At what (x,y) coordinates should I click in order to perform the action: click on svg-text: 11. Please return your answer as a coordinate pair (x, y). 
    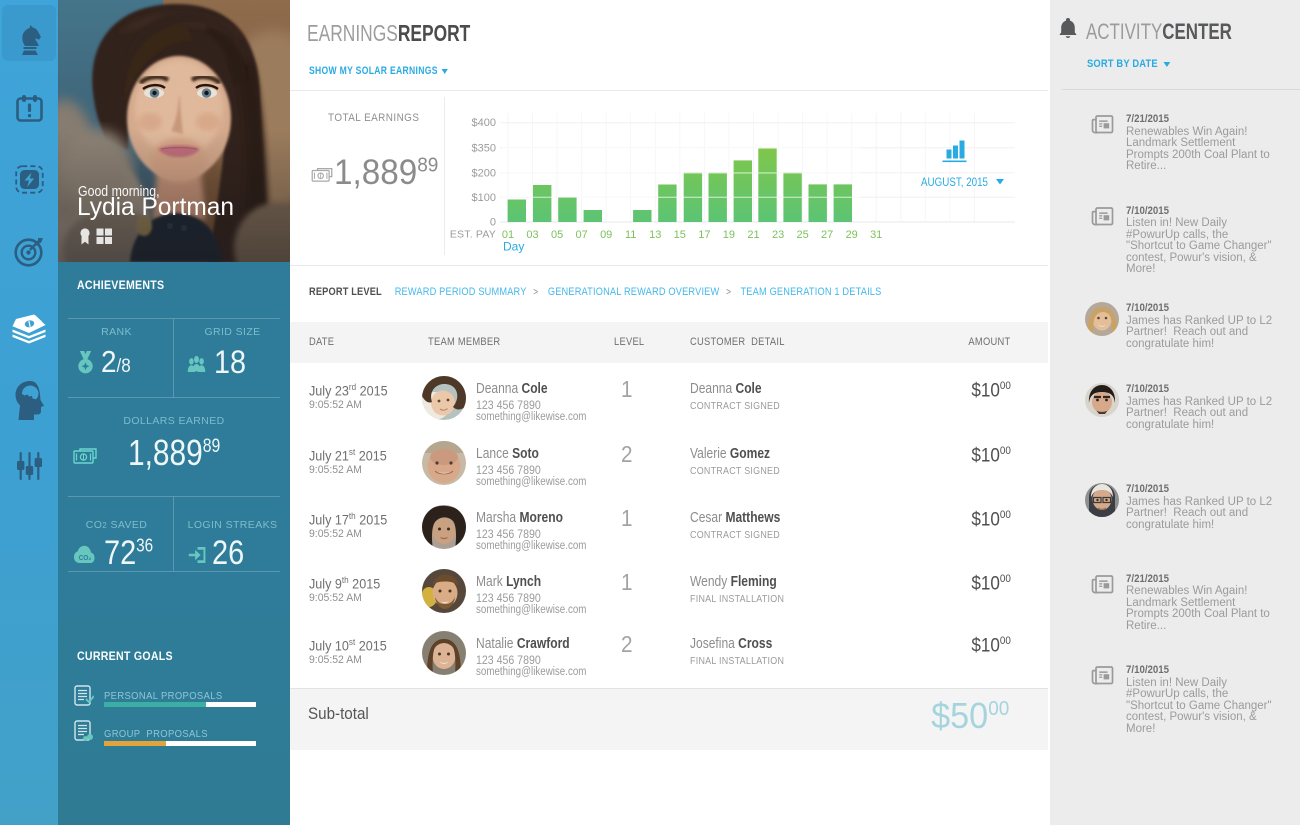
    Looking at the image, I should click on (630, 235).